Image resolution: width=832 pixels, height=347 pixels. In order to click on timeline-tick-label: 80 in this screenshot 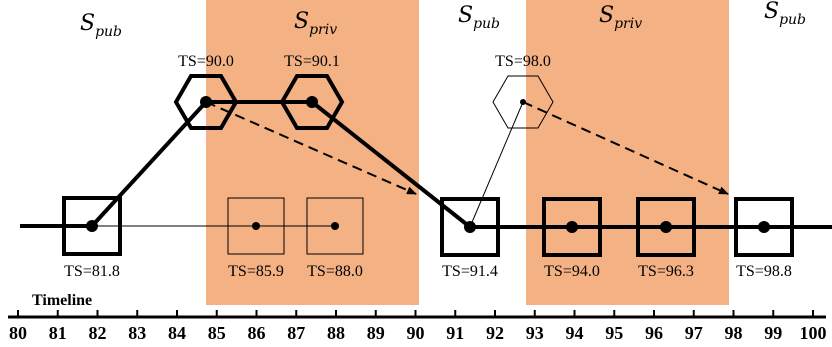, I will do `click(18, 333)`.